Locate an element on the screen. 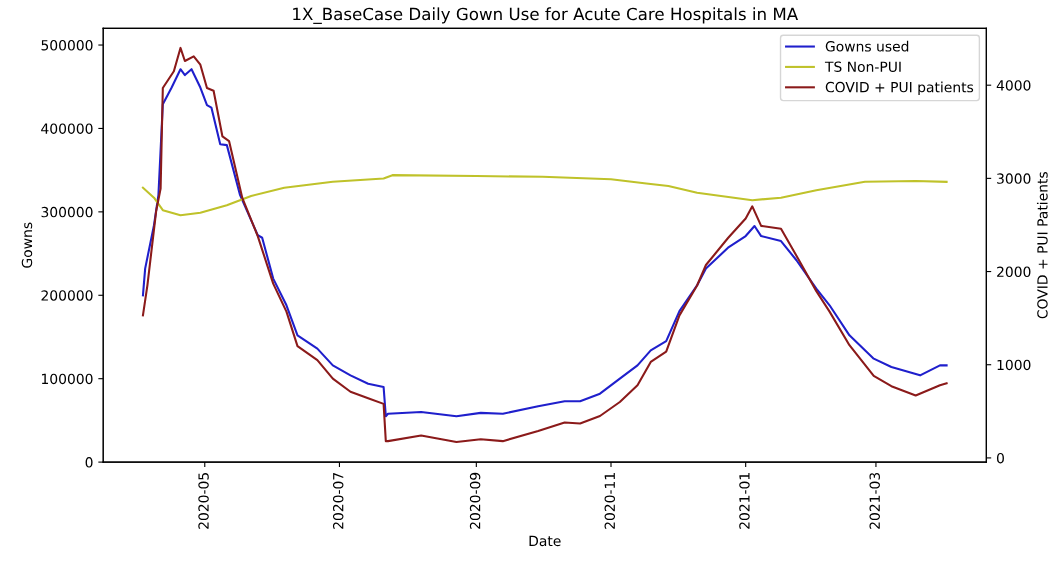  y-tick-label: 200000 is located at coordinates (67, 295).